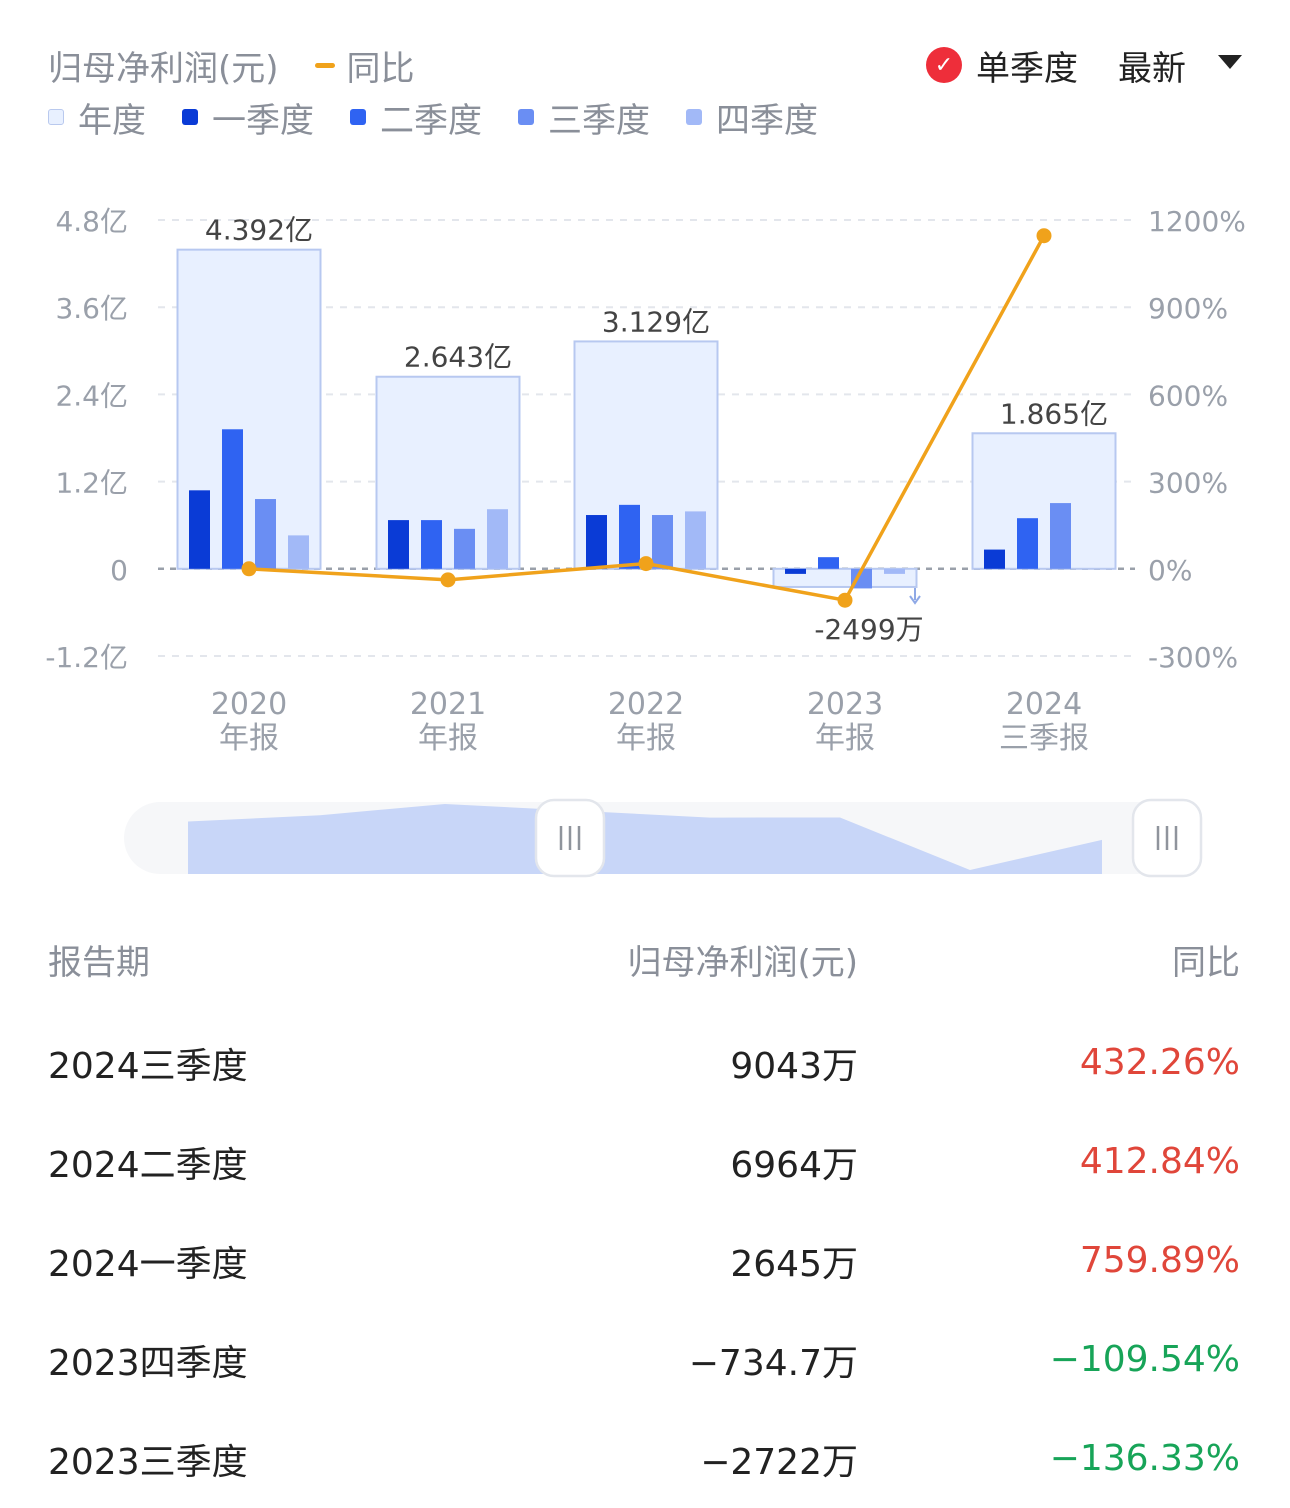 This screenshot has height=1508, width=1290. Describe the element at coordinates (448, 704) in the screenshot. I see `x-tick-year: 2021` at that location.